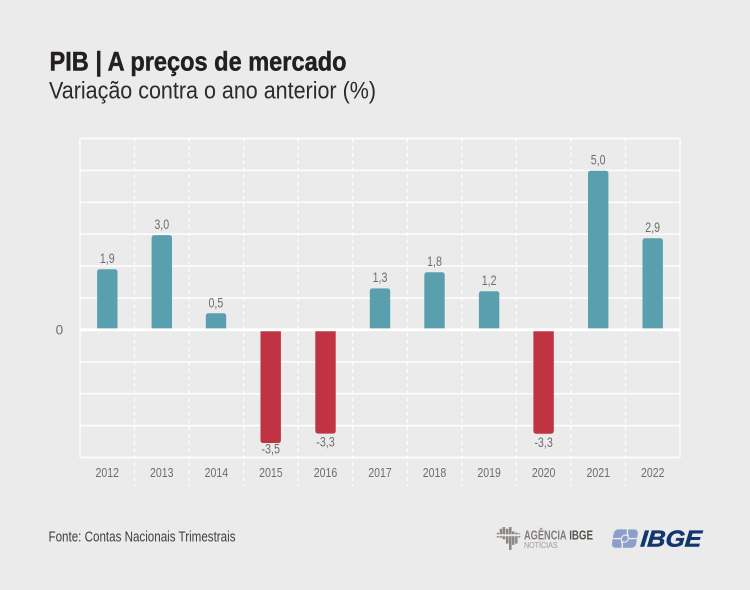 The height and width of the screenshot is (590, 750). What do you see at coordinates (60, 330) in the screenshot?
I see `svg-text: 0` at bounding box center [60, 330].